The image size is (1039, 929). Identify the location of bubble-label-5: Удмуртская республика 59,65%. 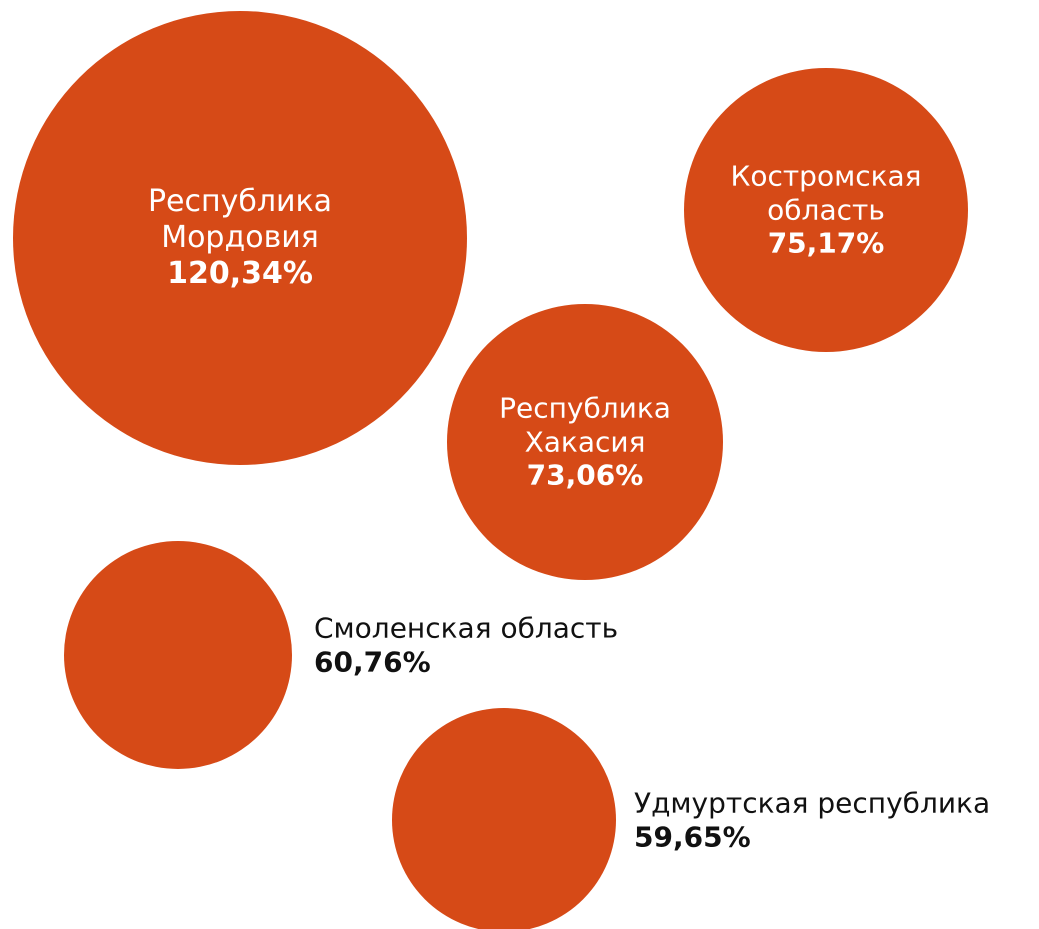
(812, 819).